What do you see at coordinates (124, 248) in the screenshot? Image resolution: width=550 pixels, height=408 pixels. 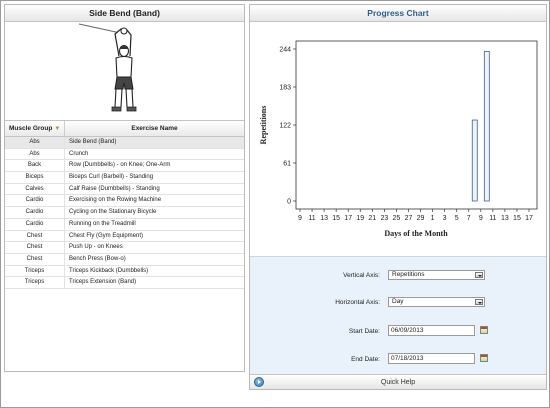 I see `table-row: Chest Push Up - on Knees` at bounding box center [124, 248].